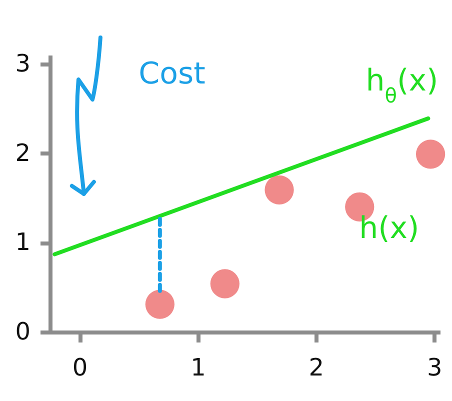 The height and width of the screenshot is (401, 452). I want to click on y-tick-label: 1, so click(22, 242).